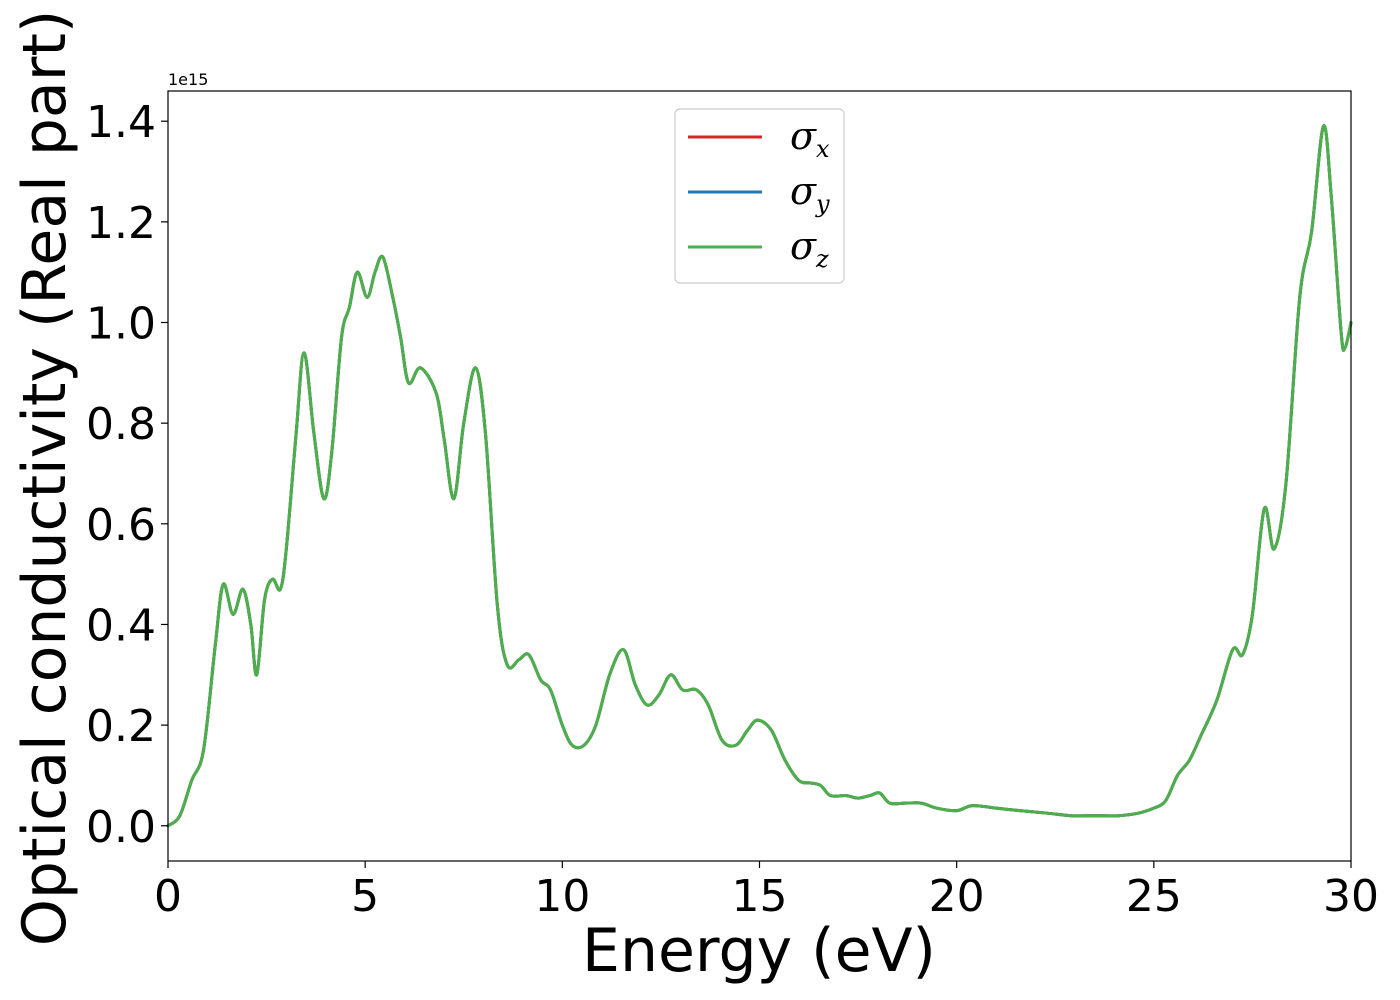 The image size is (1400, 1000). I want to click on legend-label: σx, so click(810, 138).